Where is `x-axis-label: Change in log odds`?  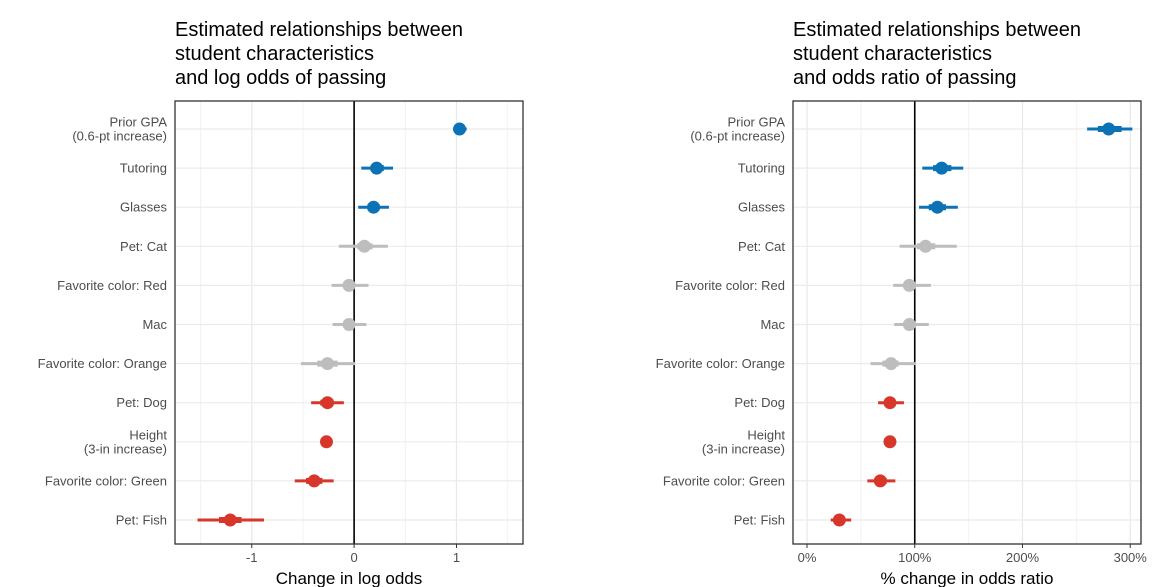
x-axis-label: Change in log odds is located at coordinates (349, 578).